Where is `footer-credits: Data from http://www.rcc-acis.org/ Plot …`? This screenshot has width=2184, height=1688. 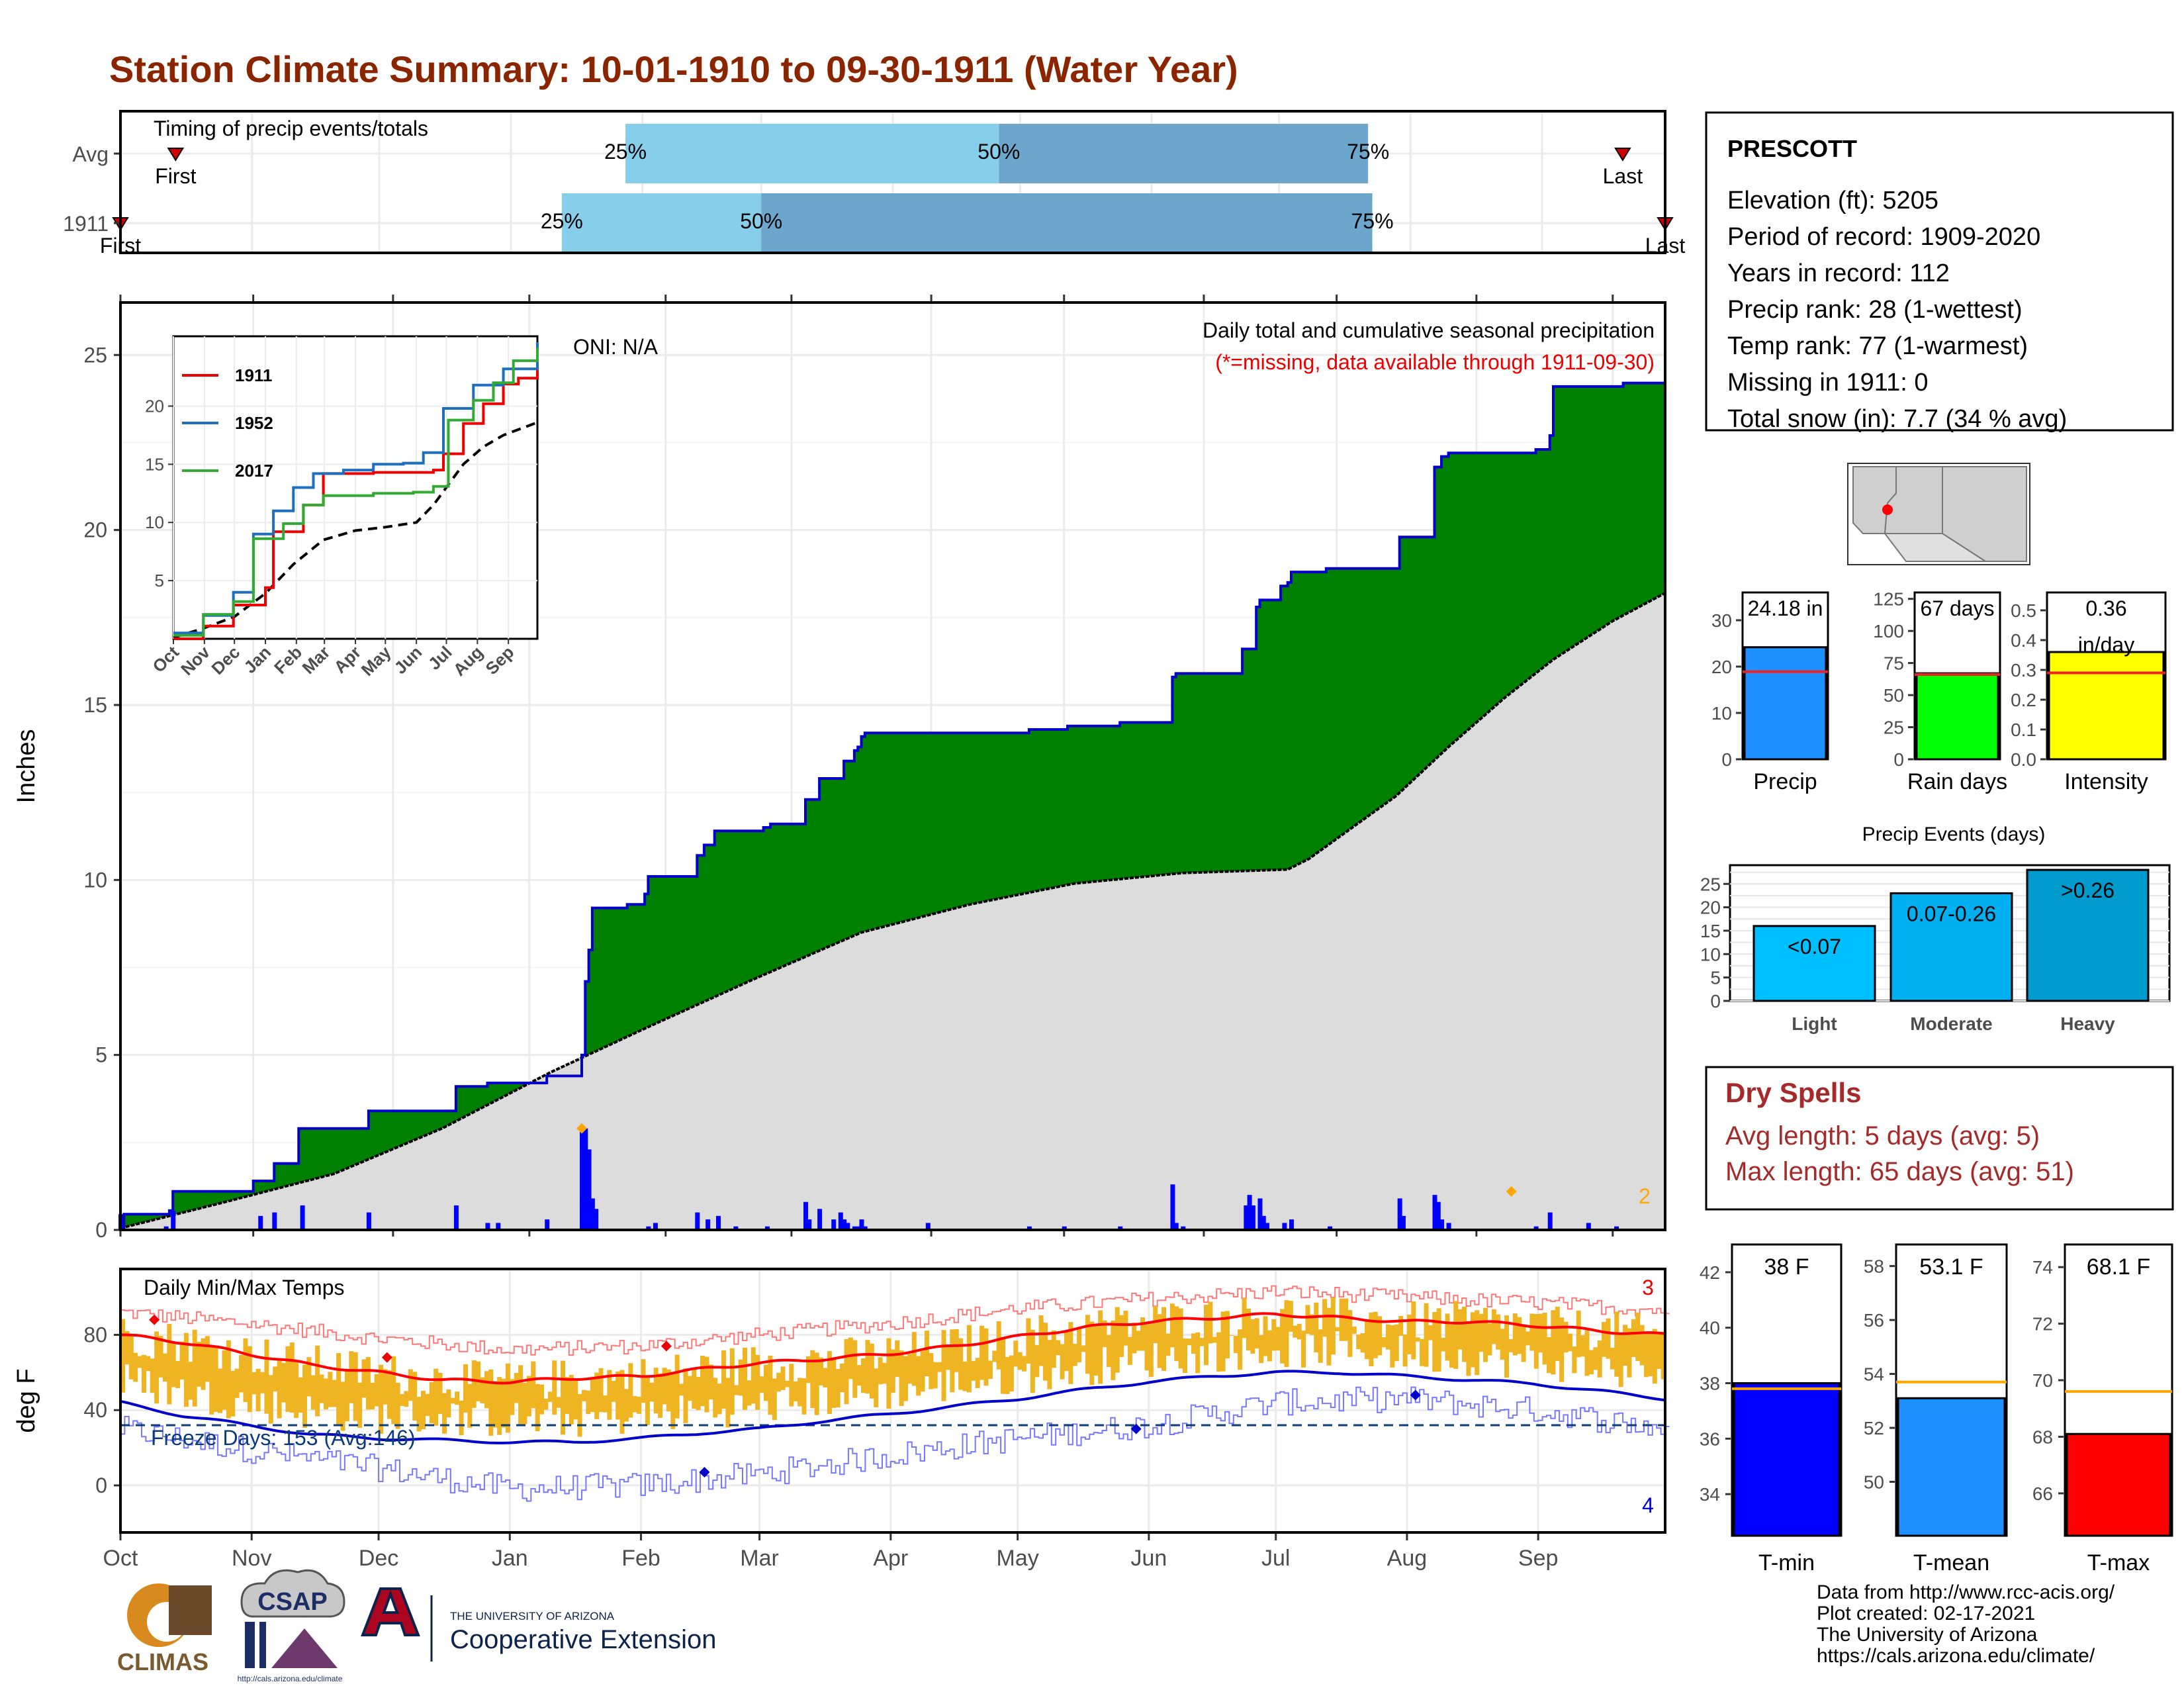 footer-credits: Data from http://www.rcc-acis.org/ Plot … is located at coordinates (1966, 1624).